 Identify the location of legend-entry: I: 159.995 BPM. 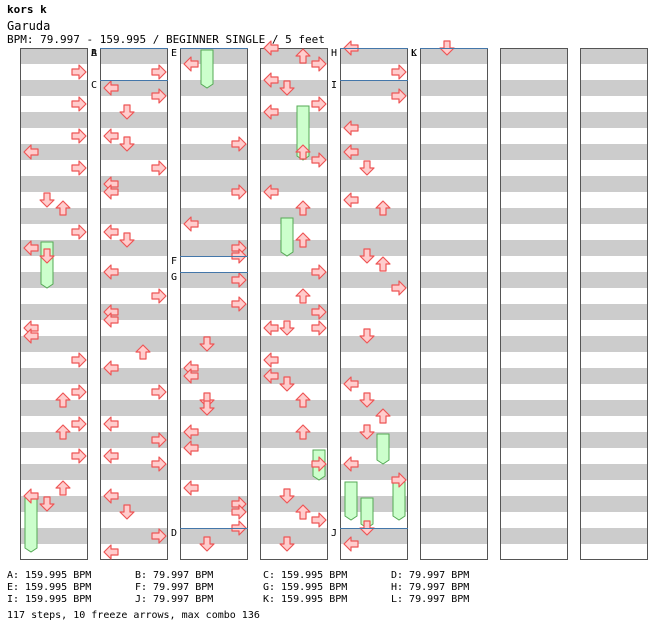
(49, 599).